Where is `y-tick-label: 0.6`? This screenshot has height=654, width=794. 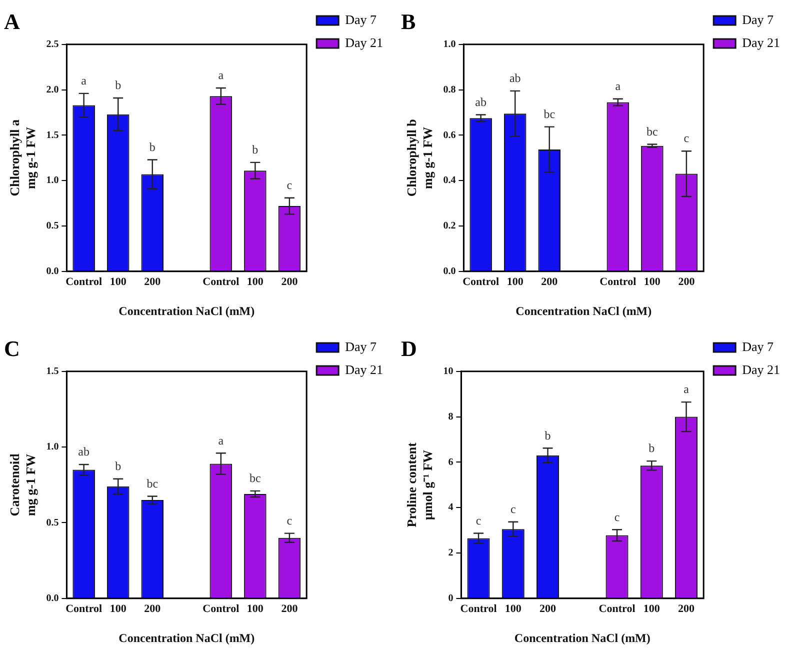
y-tick-label: 0.6 is located at coordinates (449, 135).